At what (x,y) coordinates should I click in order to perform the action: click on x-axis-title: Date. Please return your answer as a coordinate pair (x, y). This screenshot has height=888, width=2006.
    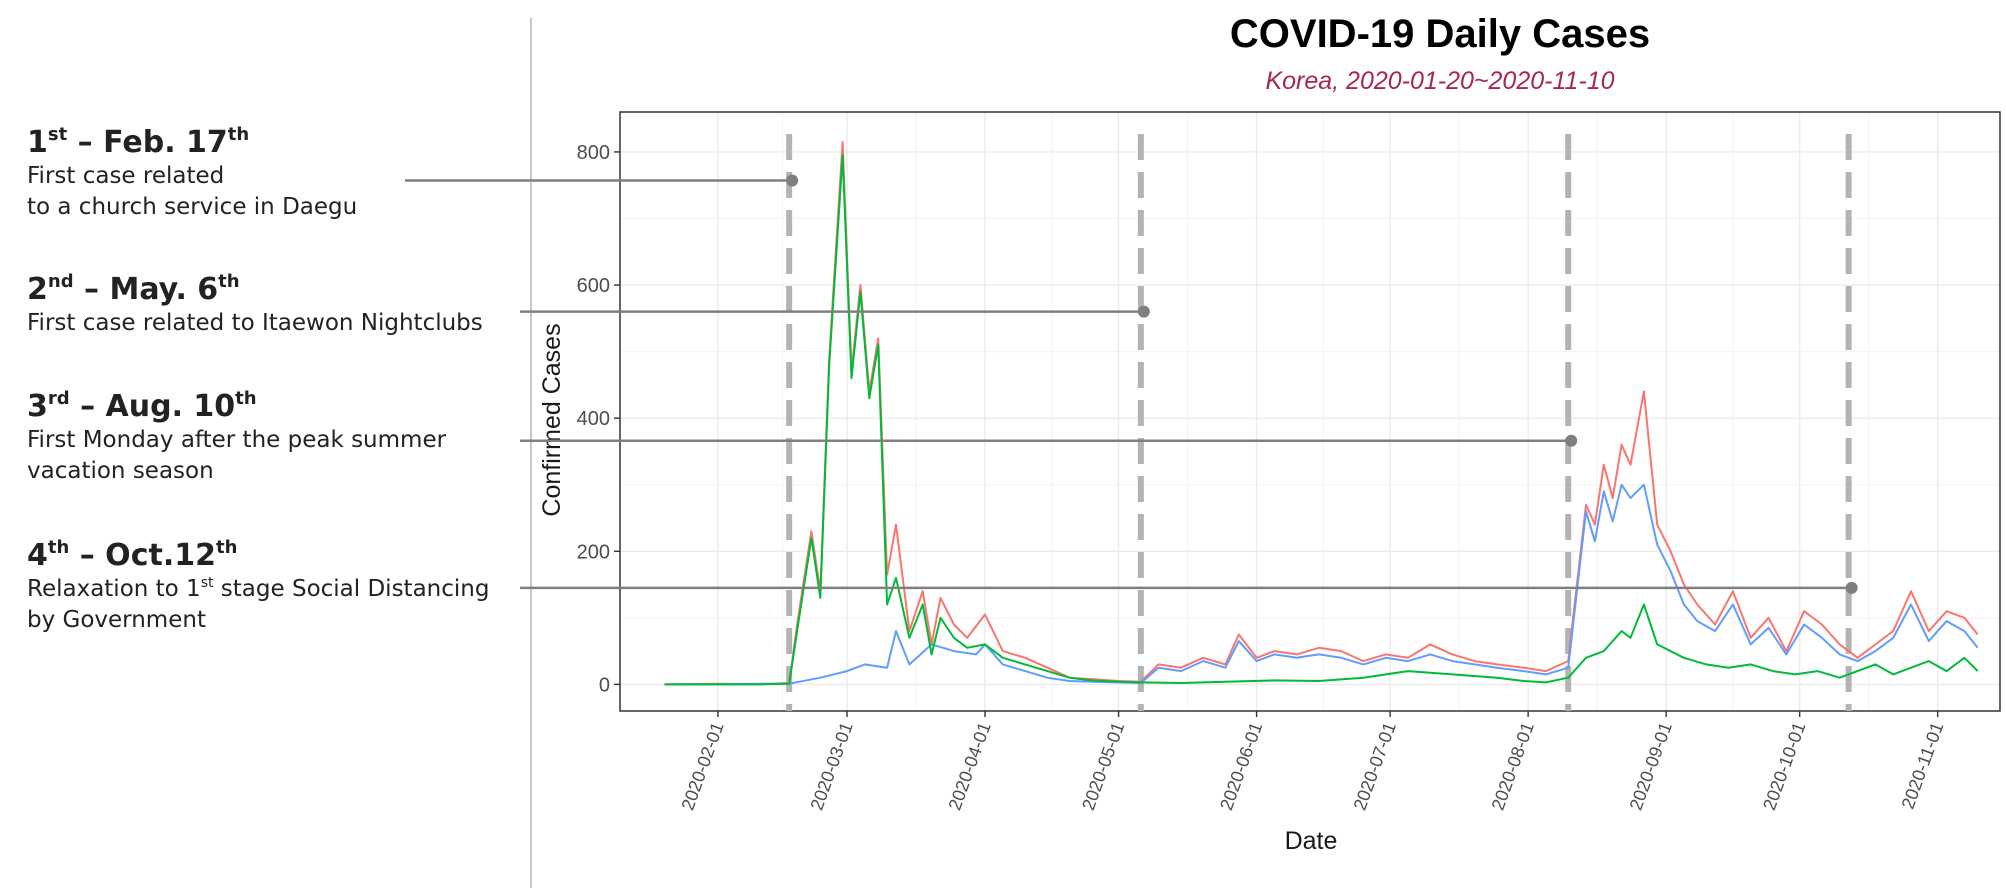
    Looking at the image, I should click on (1311, 841).